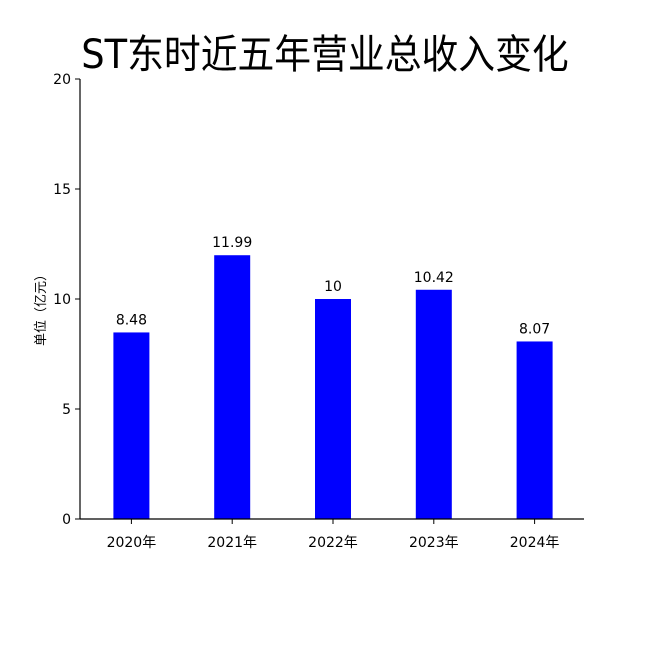  I want to click on data-labels: 8.48 11.99 10 10.42 8.07, so click(333, 286).